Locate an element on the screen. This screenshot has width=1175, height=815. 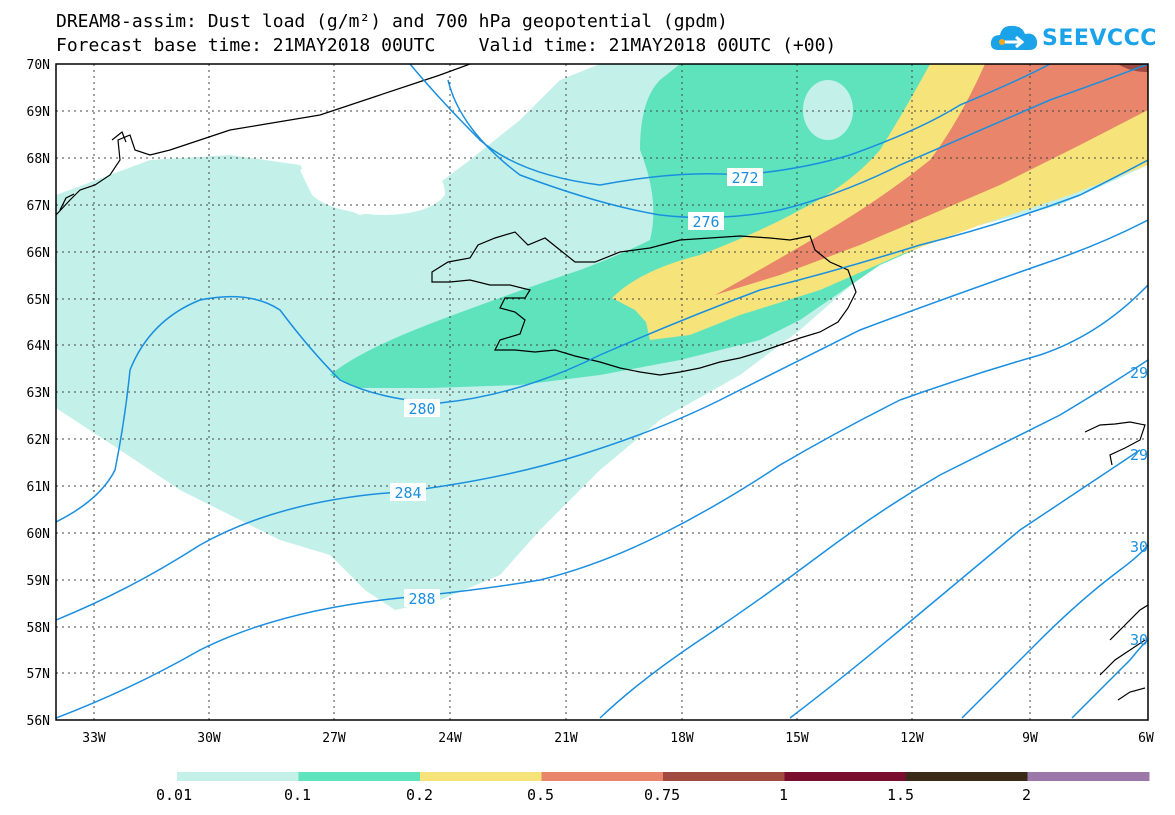
lat-label: 61N is located at coordinates (38, 487).